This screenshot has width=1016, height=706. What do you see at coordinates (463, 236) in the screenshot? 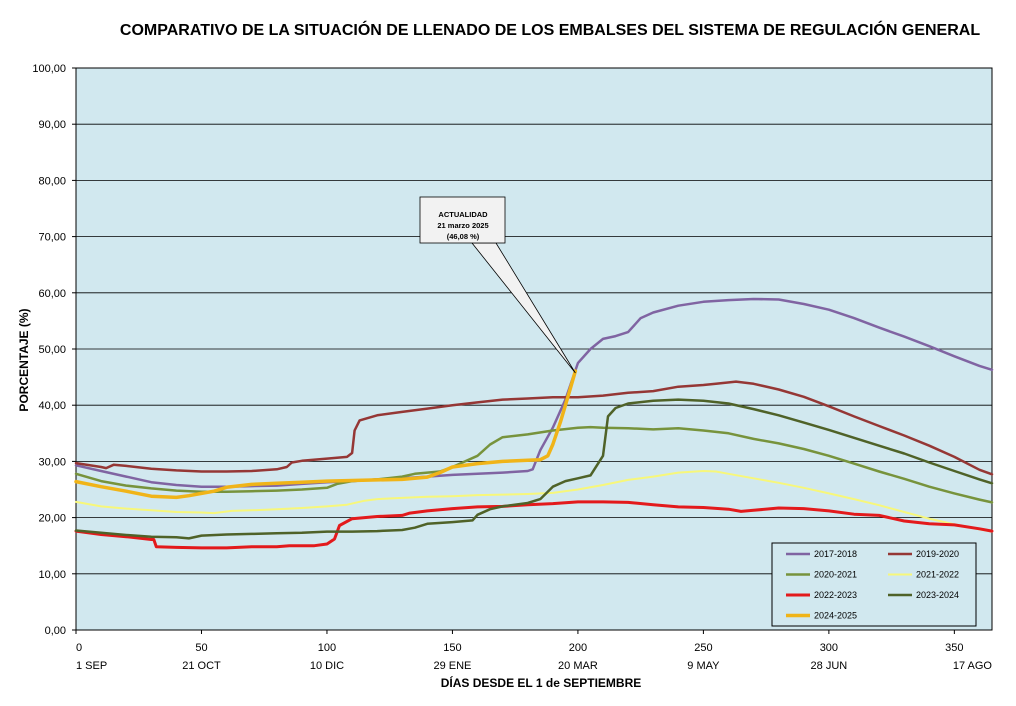
I see `callout-line-3: (46,08 %)` at bounding box center [463, 236].